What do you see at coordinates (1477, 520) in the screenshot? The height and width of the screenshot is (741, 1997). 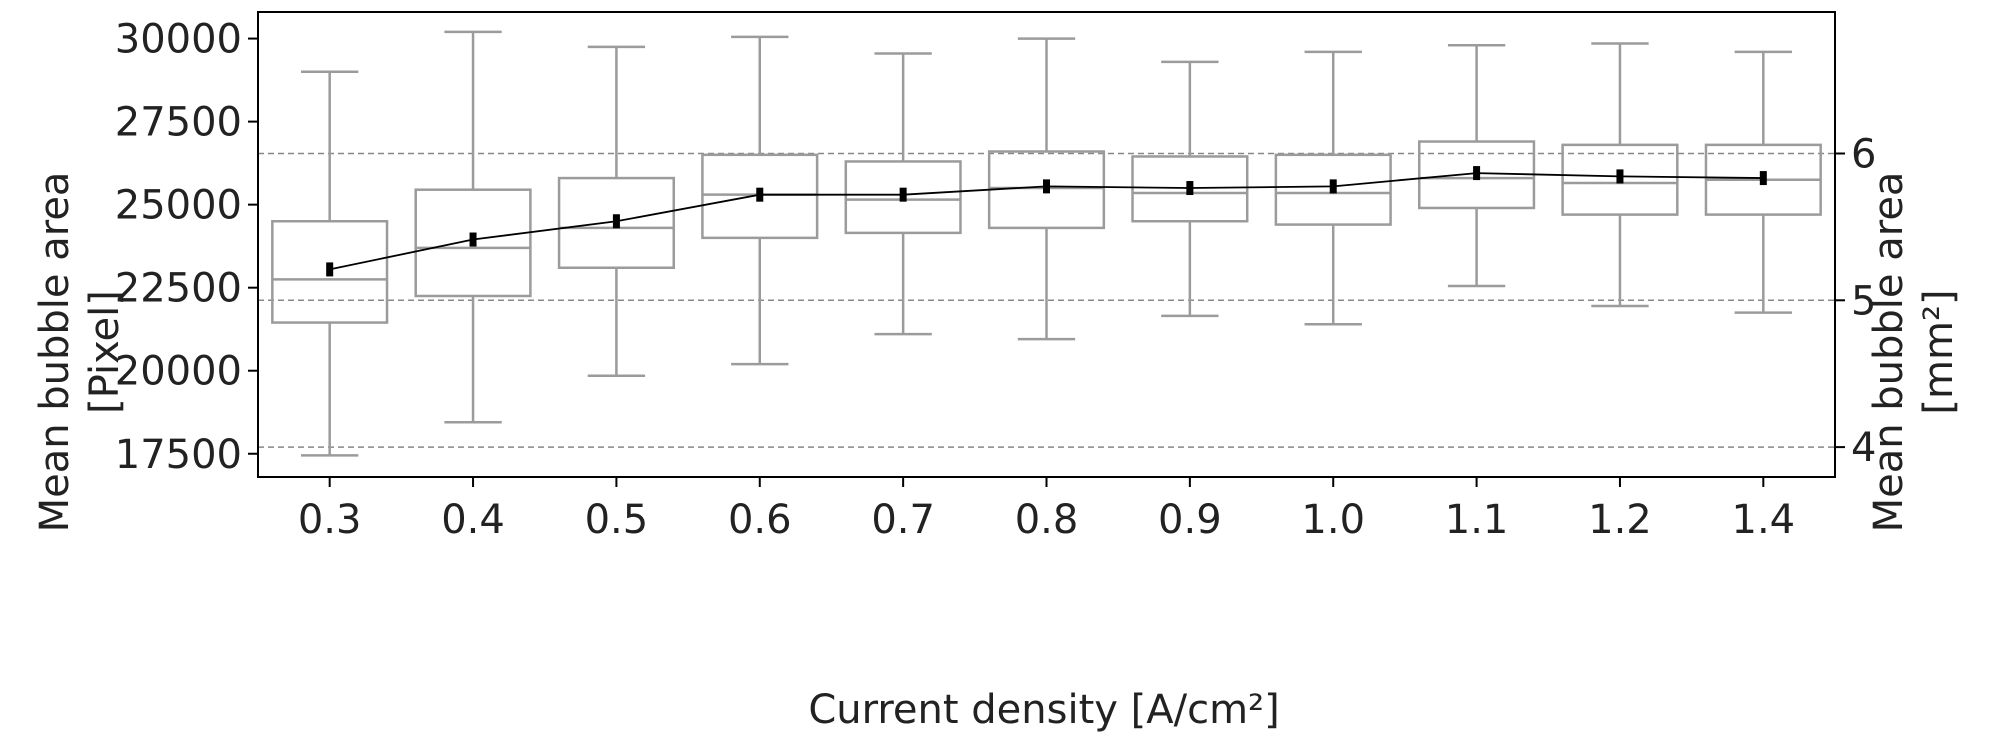 I see `x-tick-label: 1.1` at bounding box center [1477, 520].